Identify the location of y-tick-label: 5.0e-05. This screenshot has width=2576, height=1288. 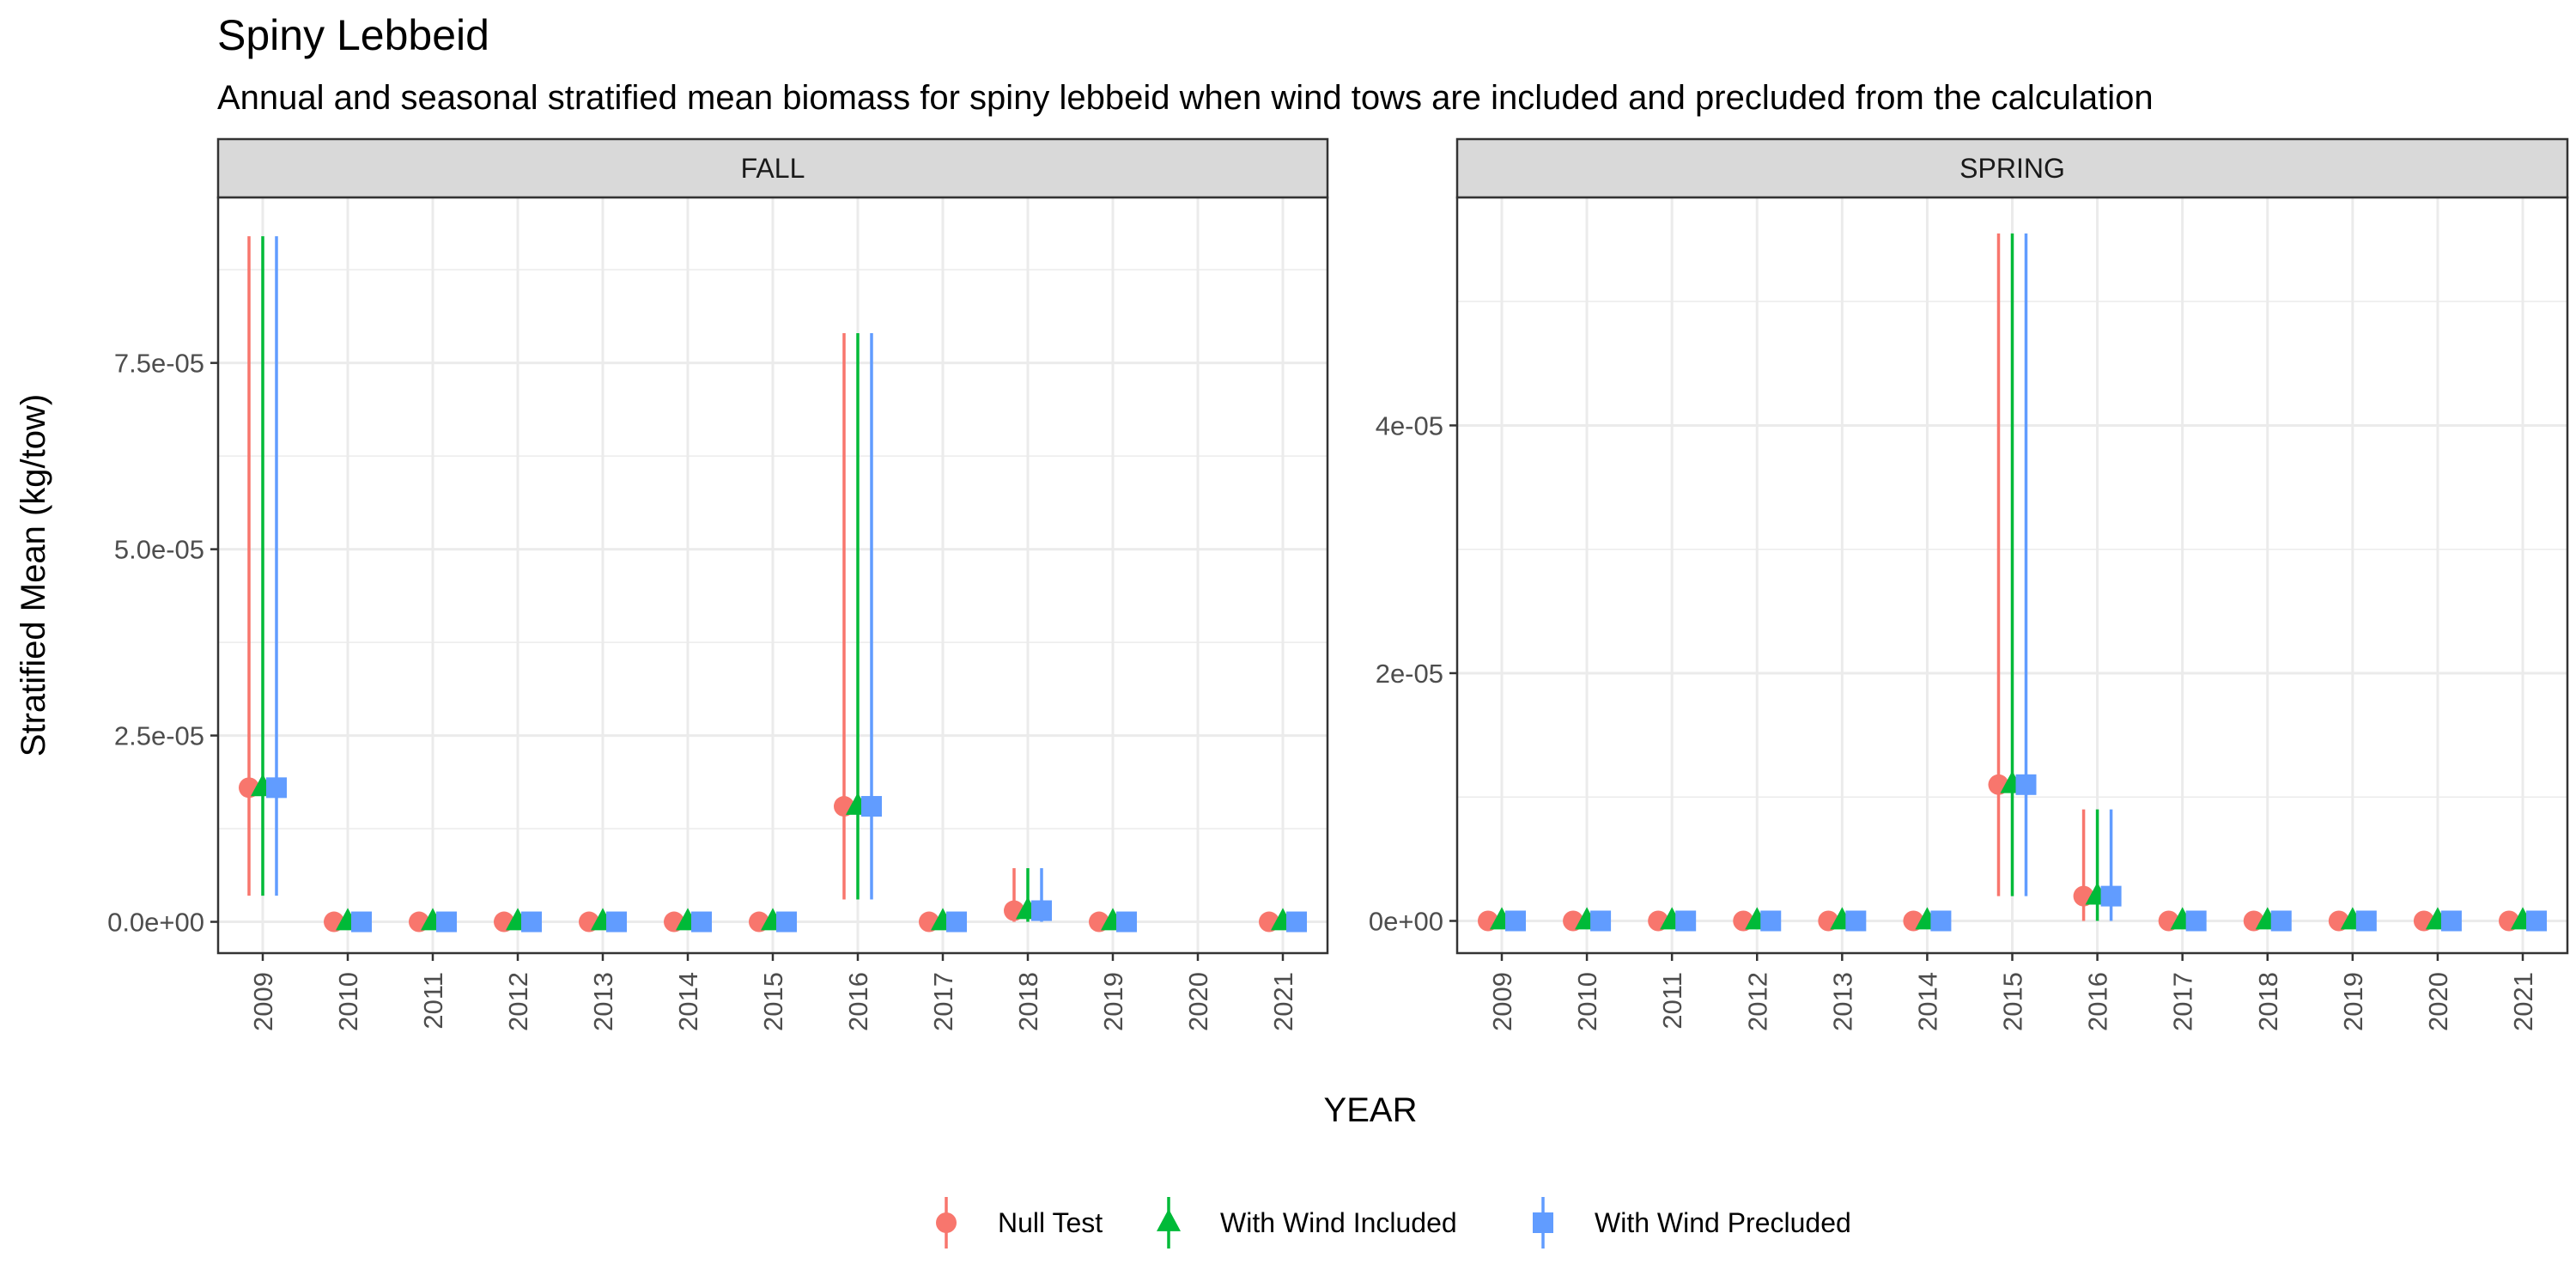
(159, 550).